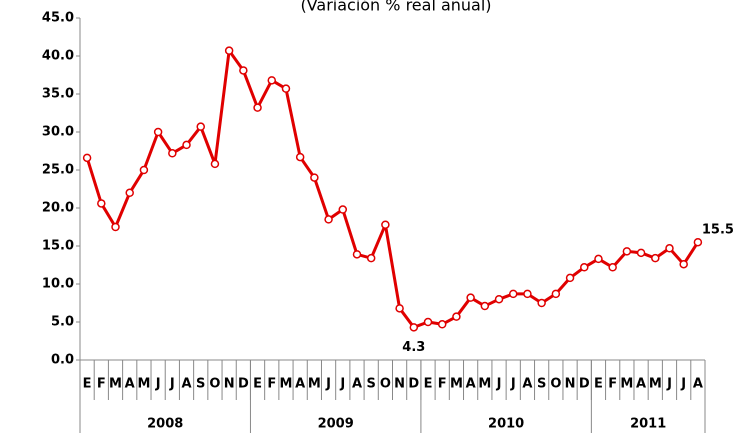 This screenshot has width=740, height=433. Describe the element at coordinates (336, 424) in the screenshot. I see `group-label: 2009` at that location.